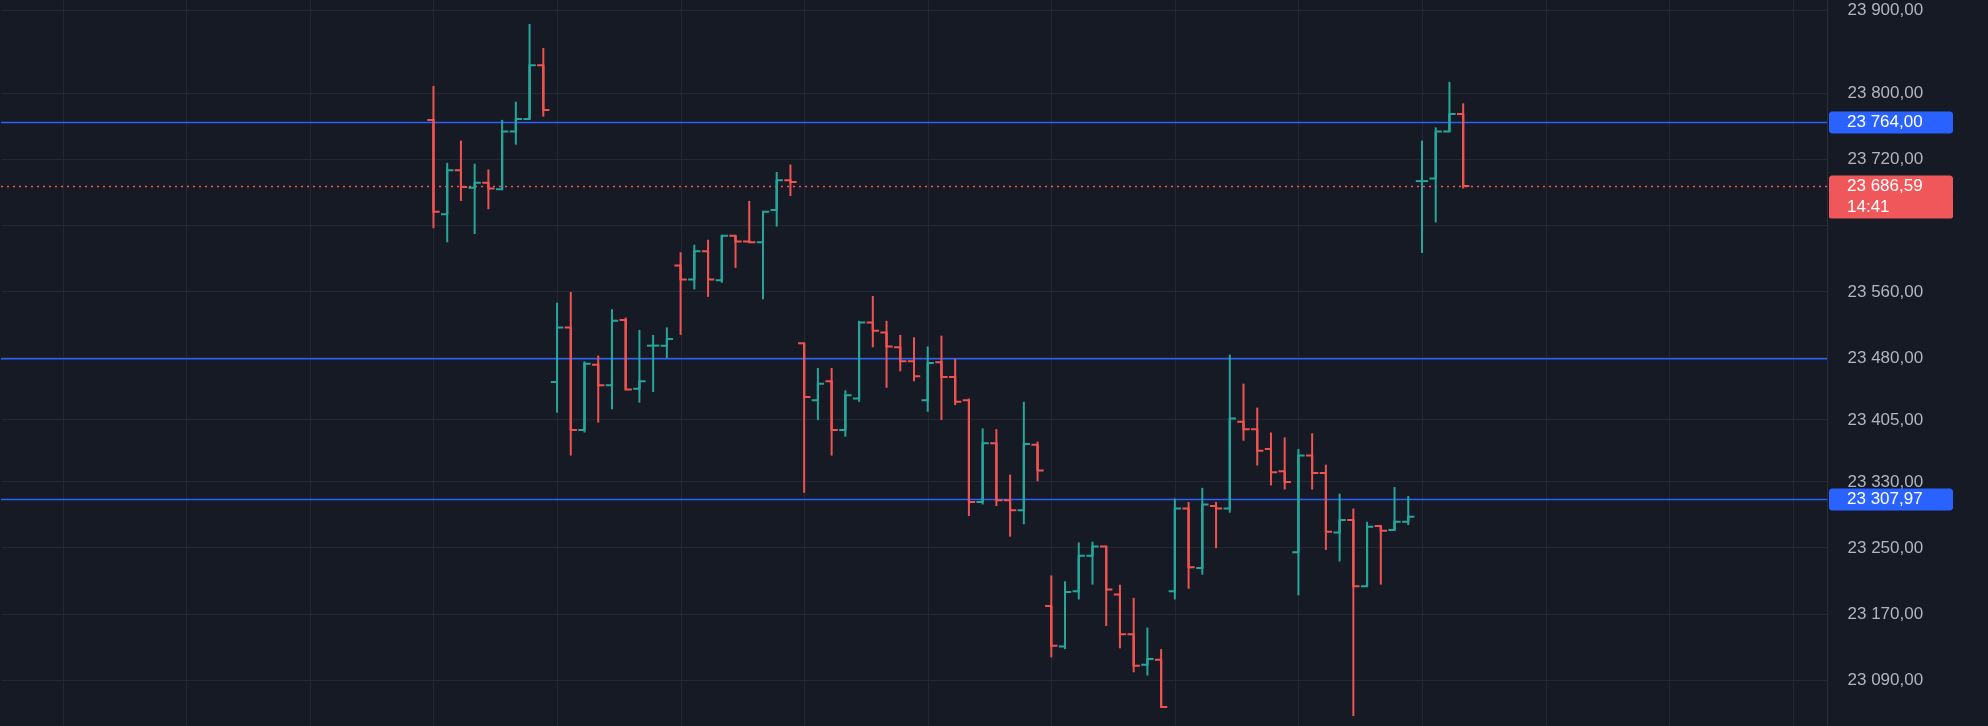 The height and width of the screenshot is (726, 1988). What do you see at coordinates (1885, 10) in the screenshot?
I see `y-tick-label: 23 900,00` at bounding box center [1885, 10].